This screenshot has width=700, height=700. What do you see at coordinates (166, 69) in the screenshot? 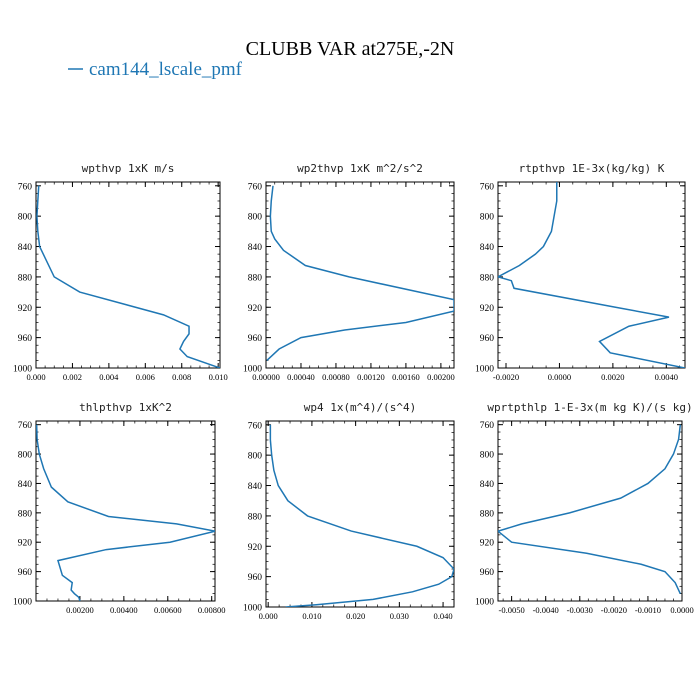
I see `legend-label: cam144_lscale_pmf` at bounding box center [166, 69].